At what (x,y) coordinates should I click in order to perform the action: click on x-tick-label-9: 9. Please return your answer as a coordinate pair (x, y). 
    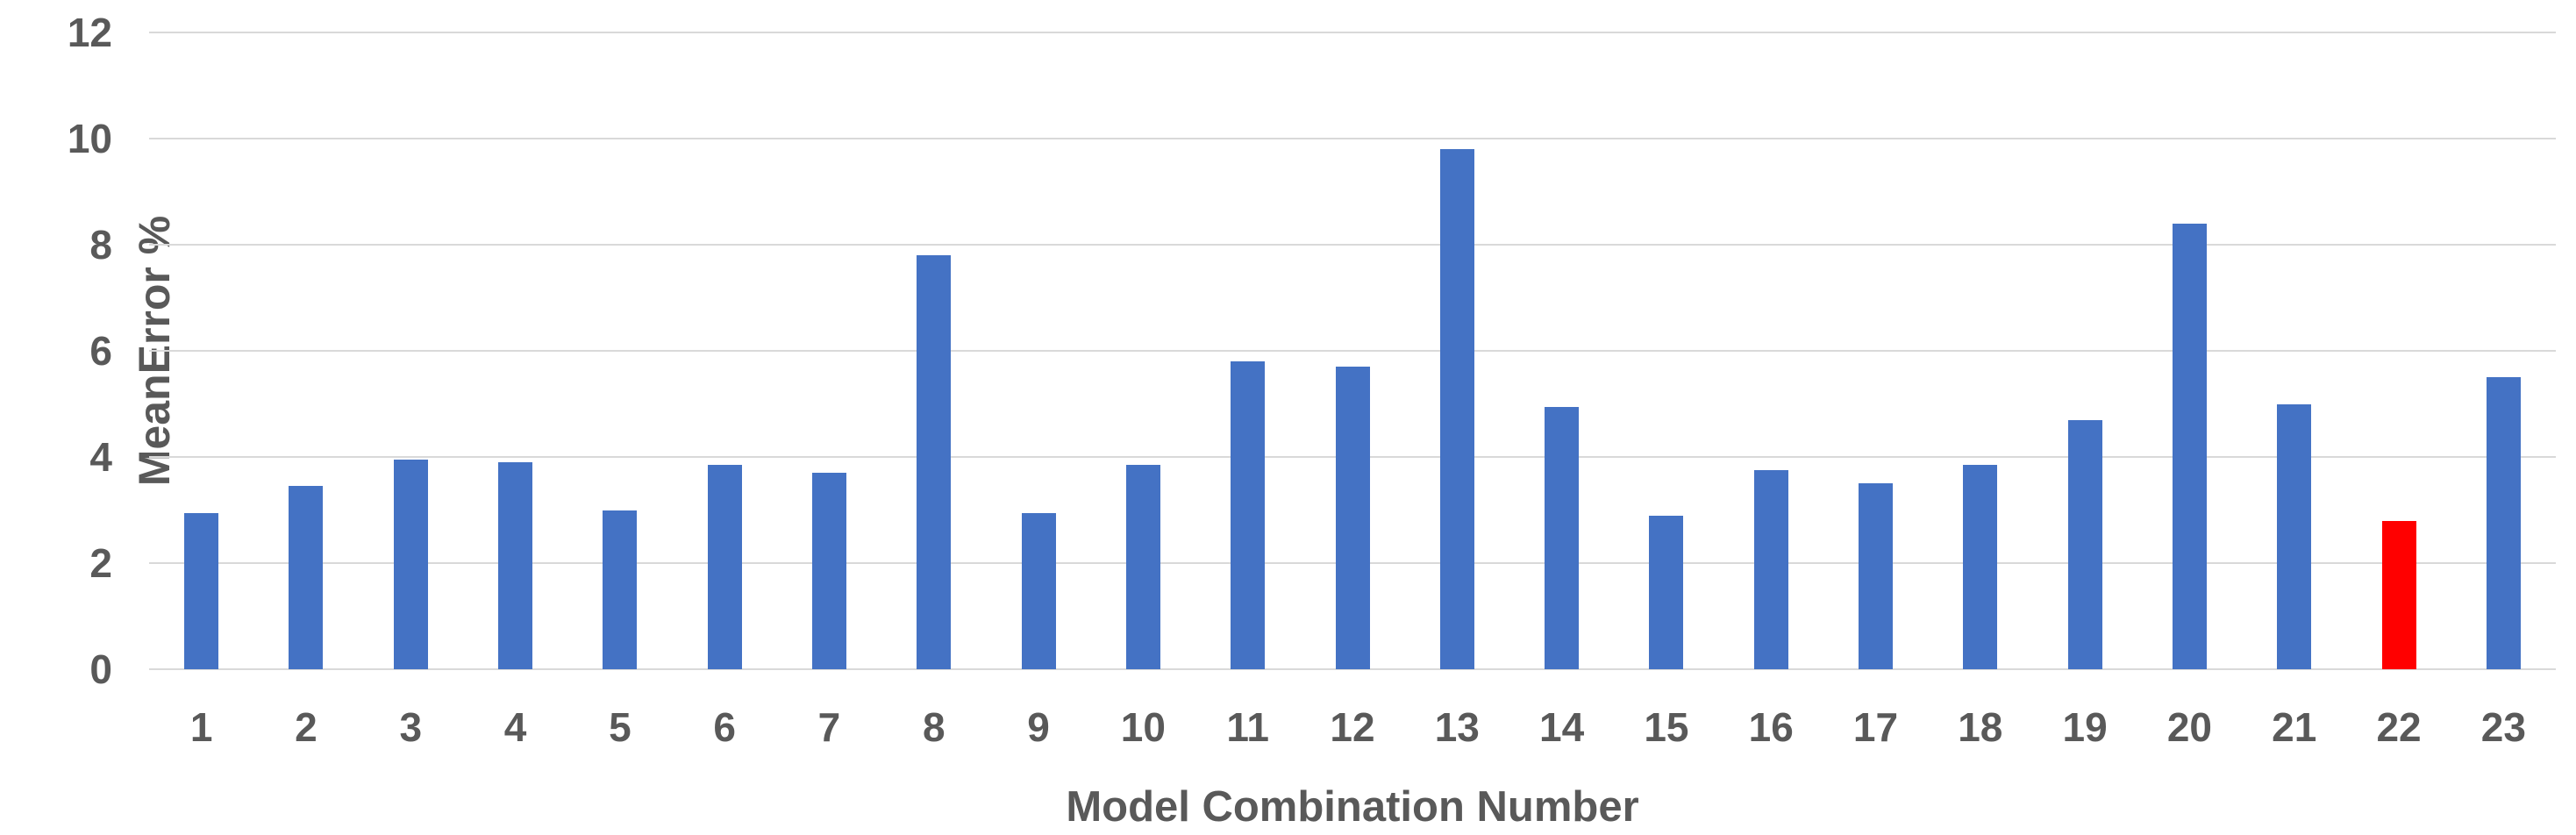
    Looking at the image, I should click on (1038, 727).